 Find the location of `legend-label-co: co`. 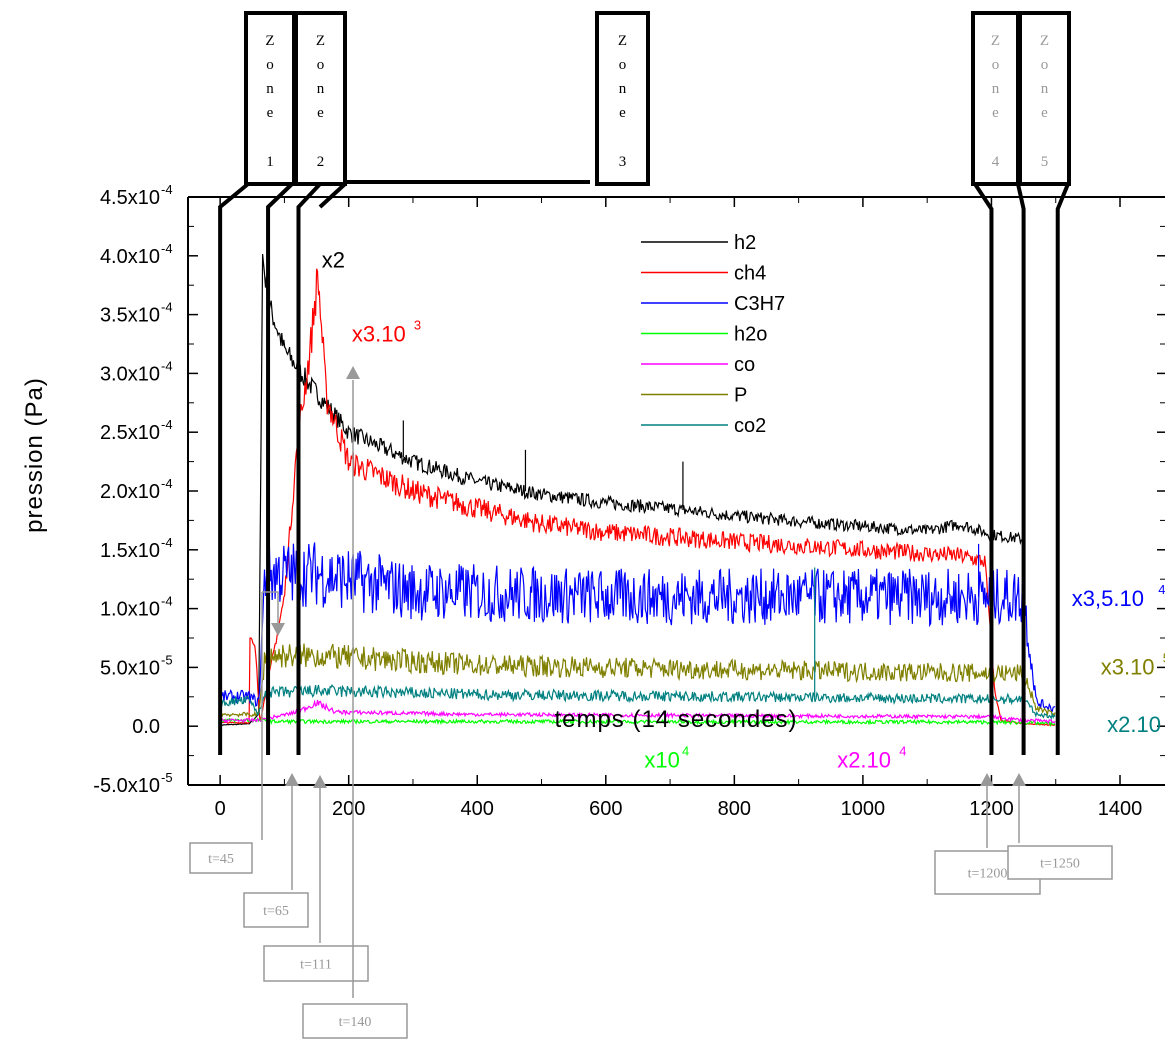

legend-label-co: co is located at coordinates (744, 365).